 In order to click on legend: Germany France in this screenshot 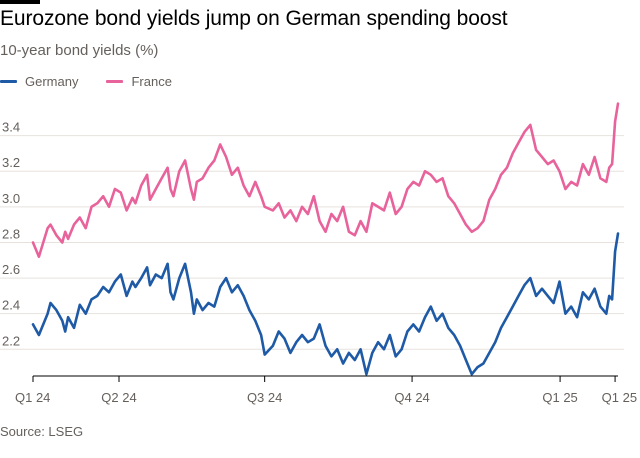, I will do `click(100, 81)`.